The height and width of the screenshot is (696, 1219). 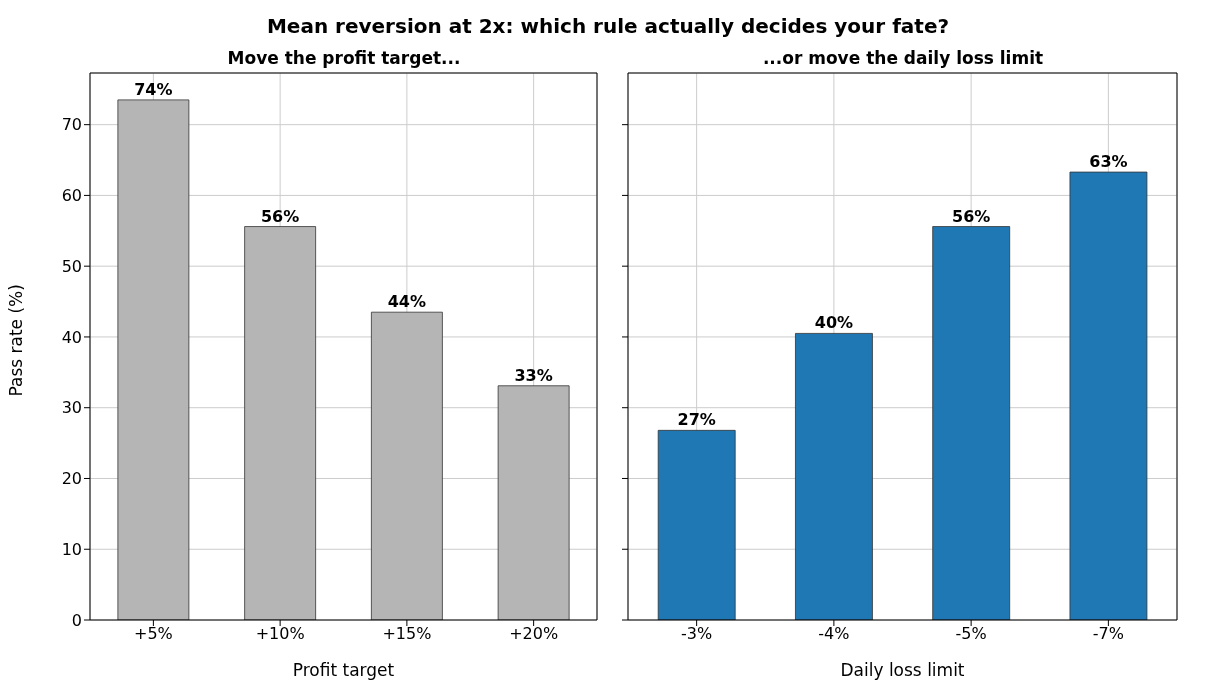 What do you see at coordinates (902, 670) in the screenshot?
I see `x-axis-title: Daily loss limit` at bounding box center [902, 670].